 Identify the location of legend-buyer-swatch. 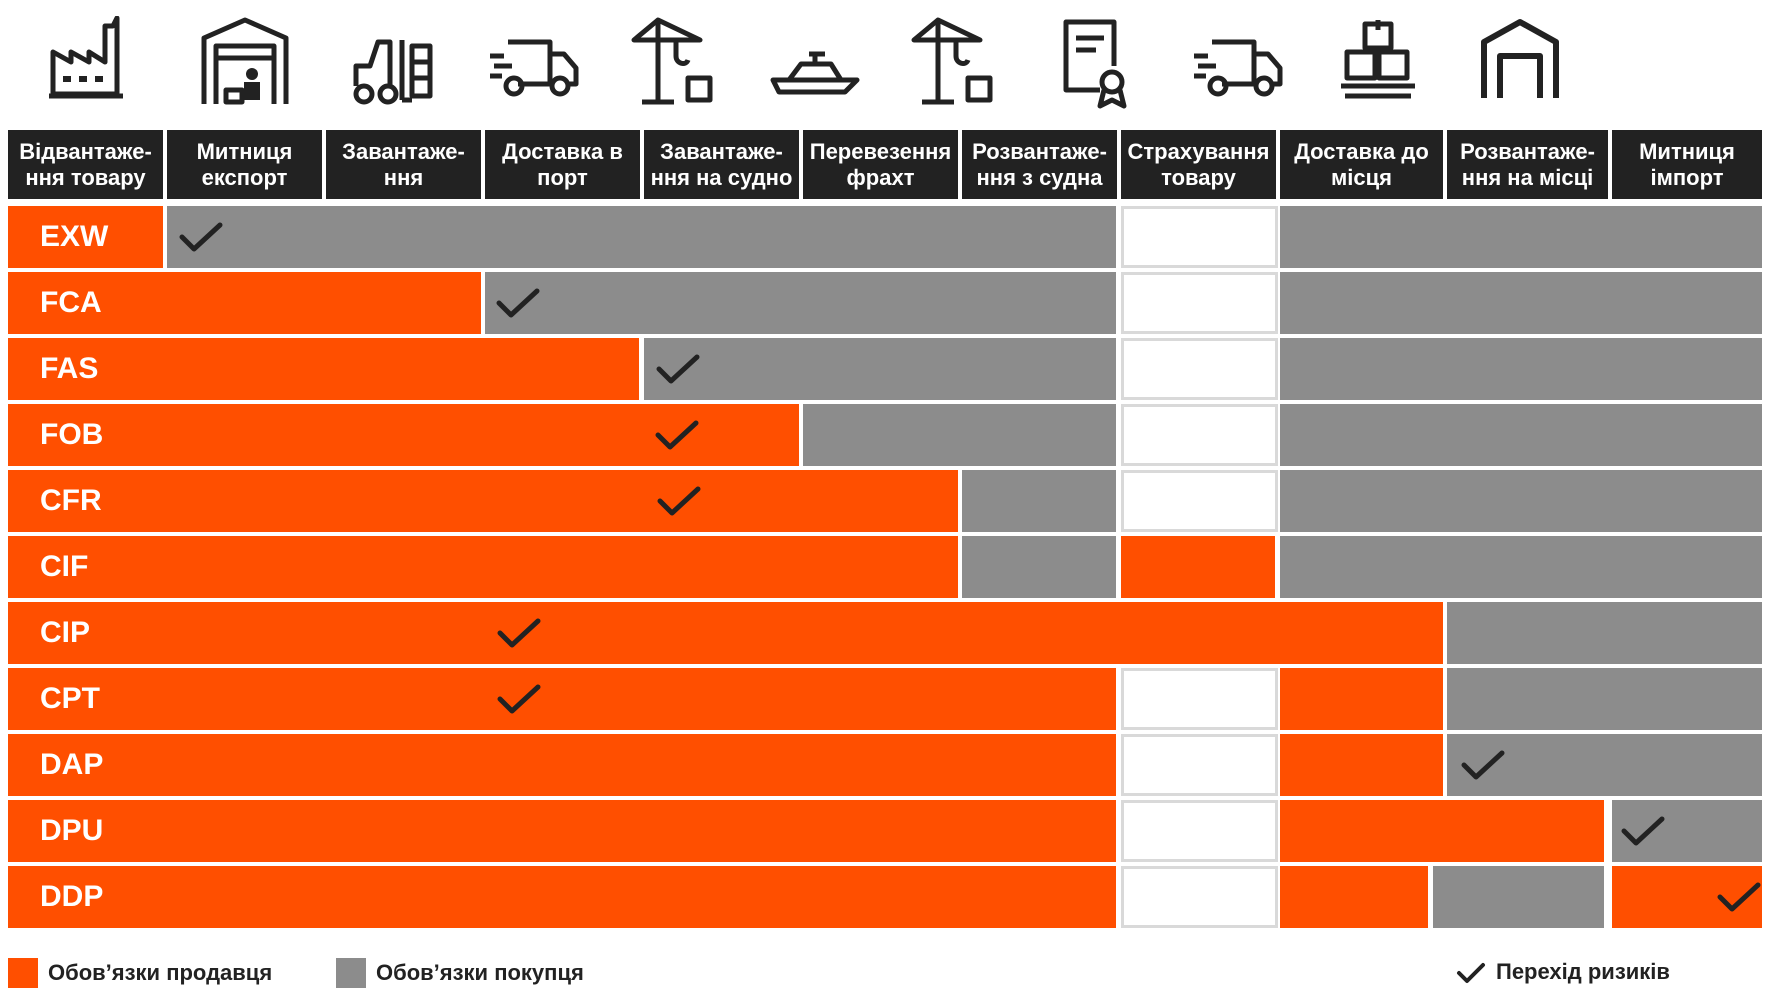
(351, 973).